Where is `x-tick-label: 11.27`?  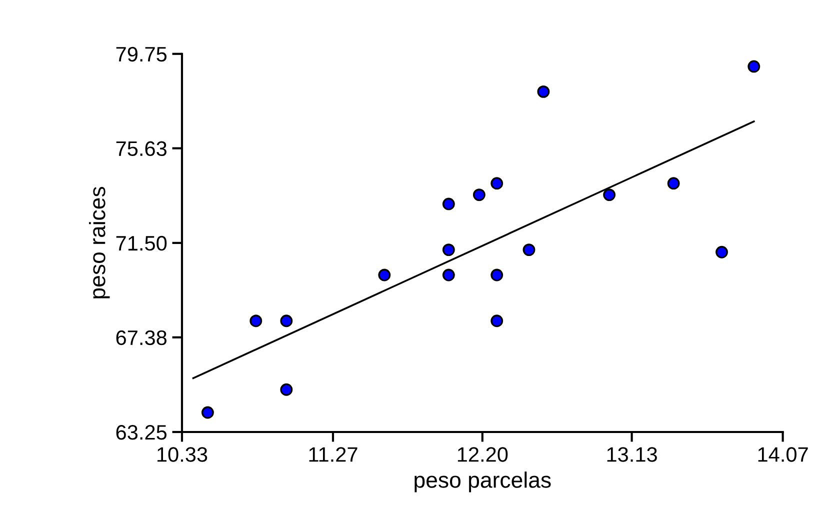
x-tick-label: 11.27 is located at coordinates (333, 454).